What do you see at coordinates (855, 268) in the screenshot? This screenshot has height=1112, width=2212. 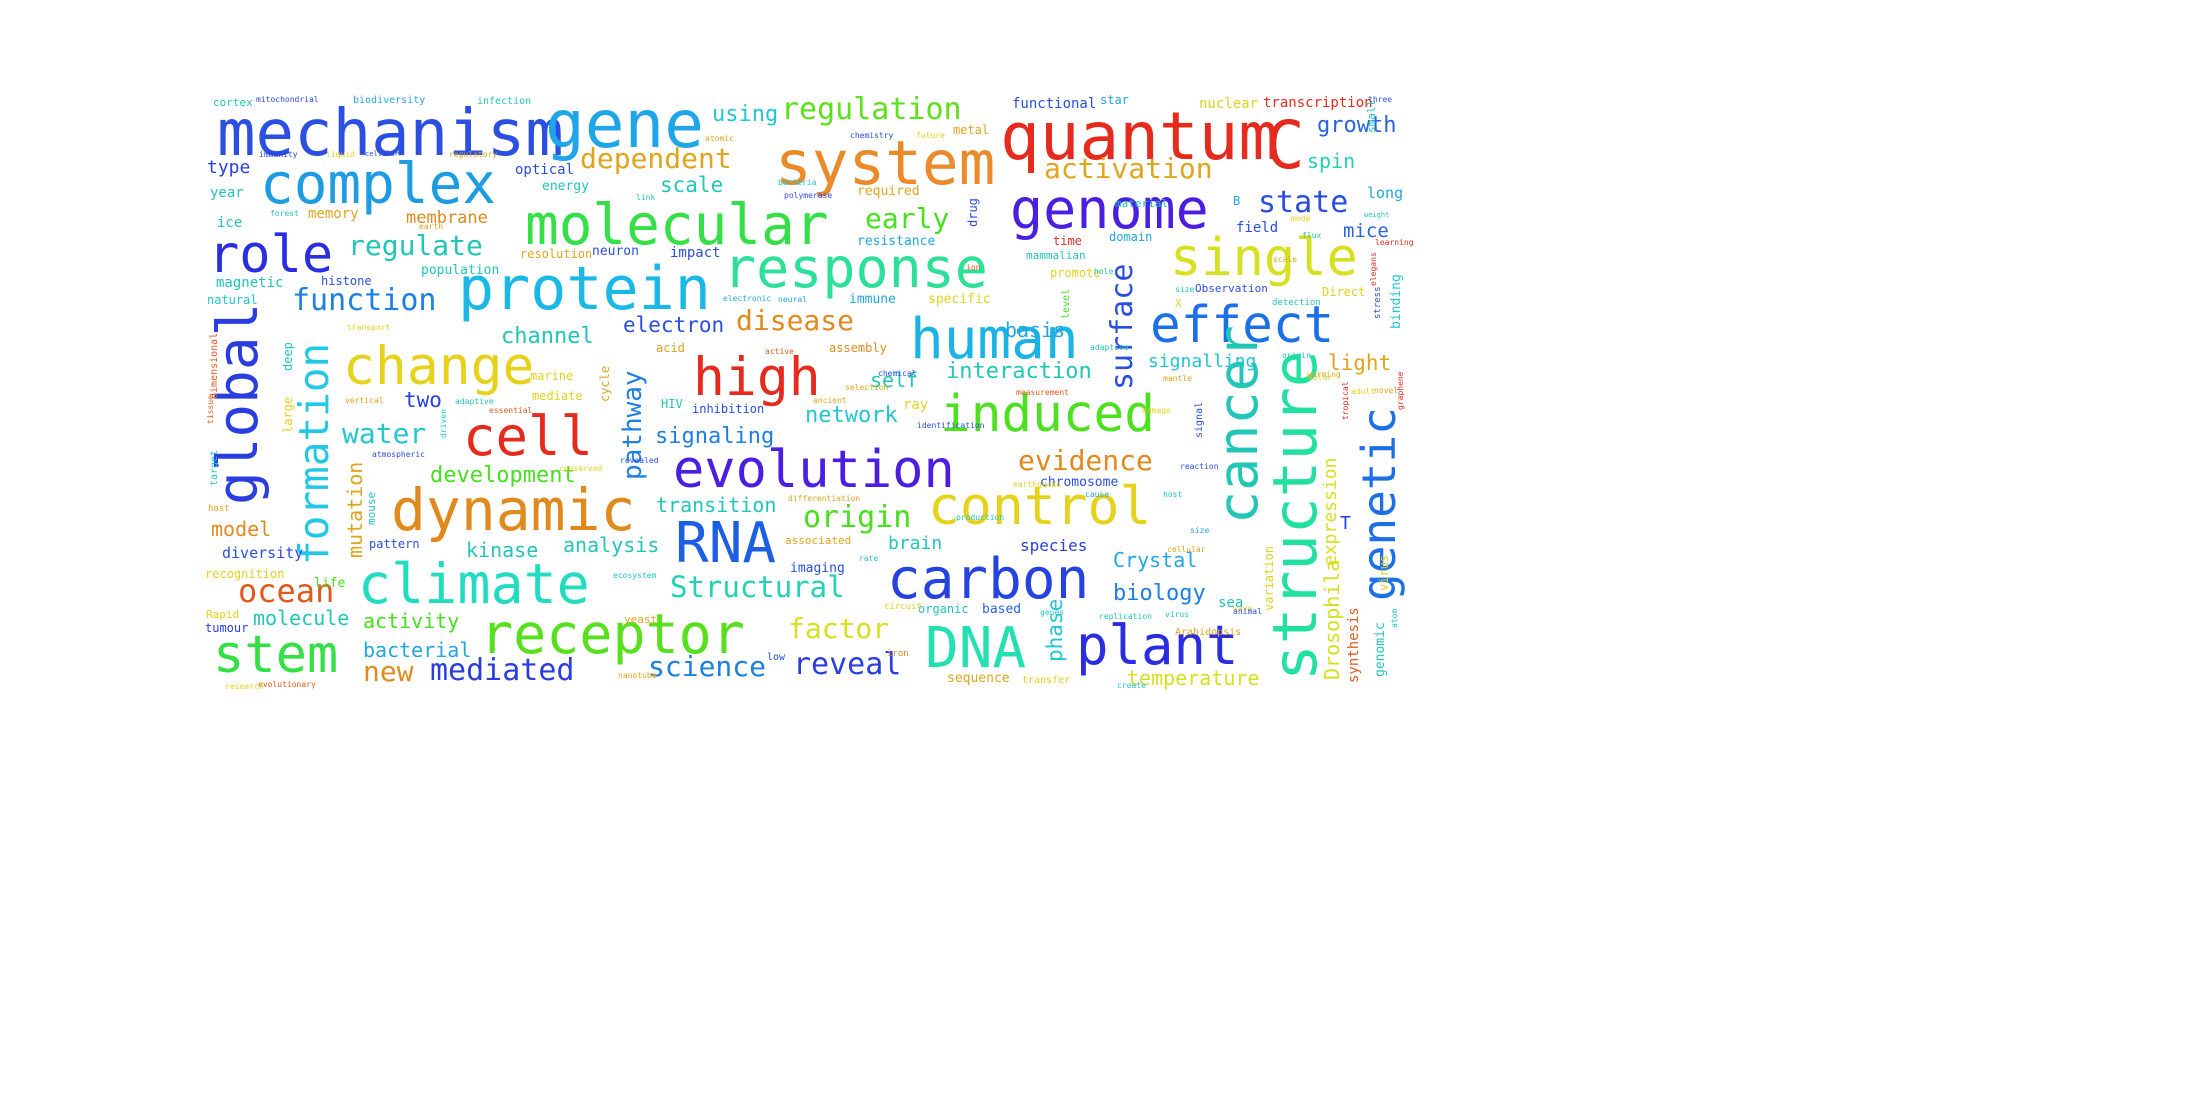 I see `word-cloud-word: response` at bounding box center [855, 268].